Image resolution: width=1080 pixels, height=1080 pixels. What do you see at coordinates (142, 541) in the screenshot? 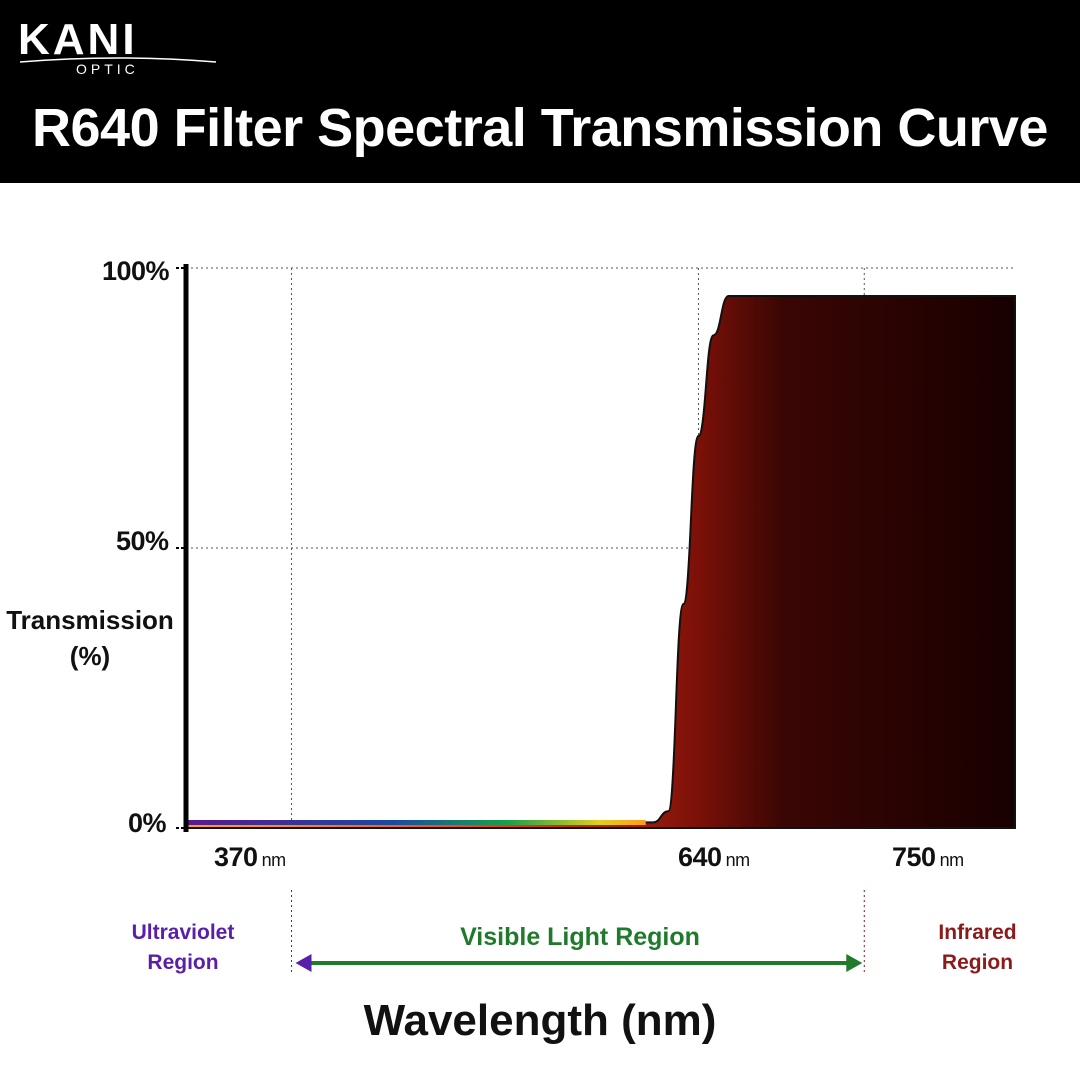
I see `y-tick-50: 50%` at bounding box center [142, 541].